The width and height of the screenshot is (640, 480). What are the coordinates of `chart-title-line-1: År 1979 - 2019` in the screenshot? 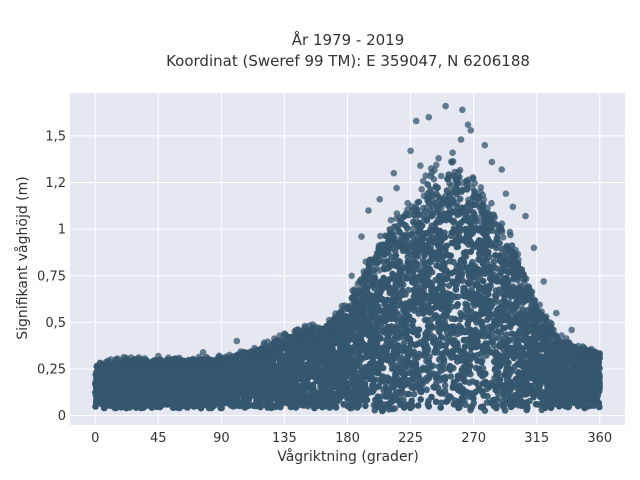 It's located at (348, 39).